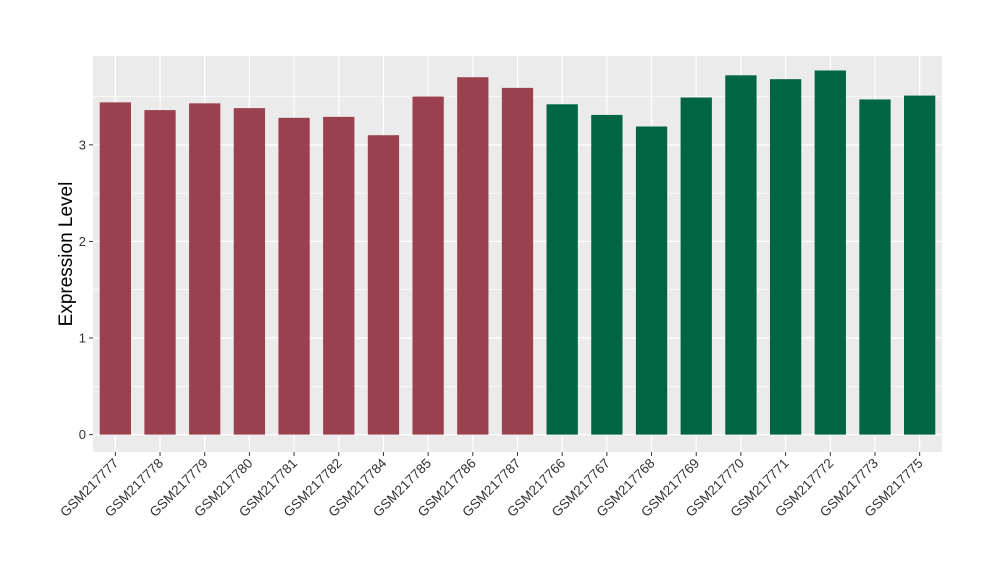  I want to click on bar-GSM217770, so click(741, 255).